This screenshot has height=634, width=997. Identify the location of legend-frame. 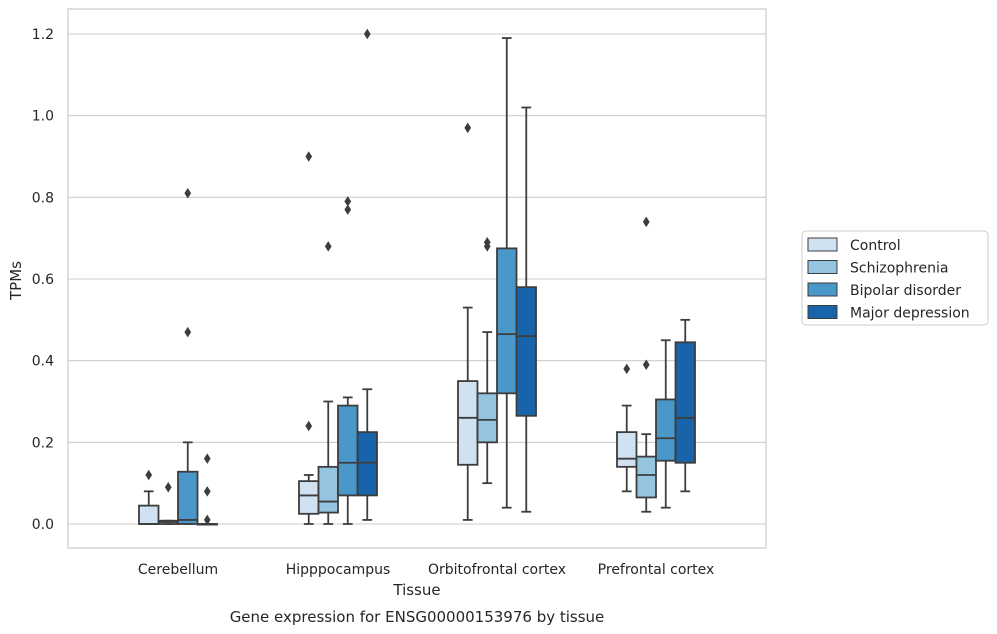
(895, 278).